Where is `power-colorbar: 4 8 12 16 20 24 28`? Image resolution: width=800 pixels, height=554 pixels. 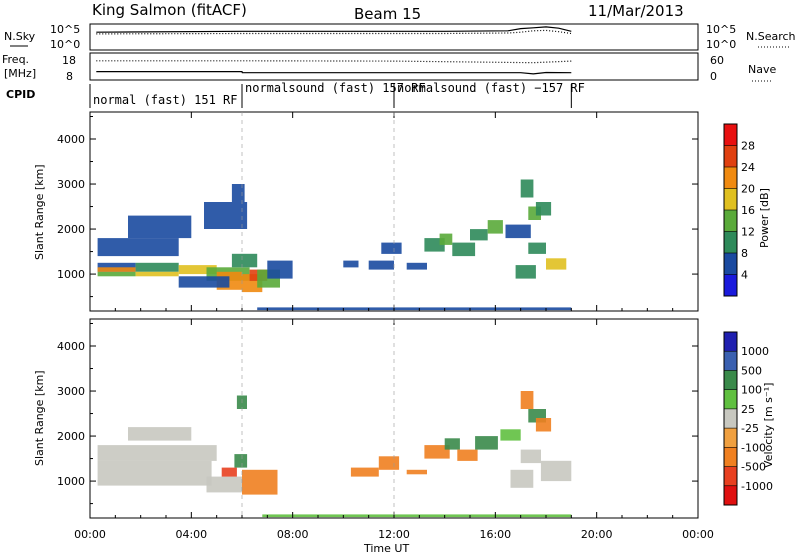 power-colorbar: 4 8 12 16 20 24 28 is located at coordinates (739, 210).